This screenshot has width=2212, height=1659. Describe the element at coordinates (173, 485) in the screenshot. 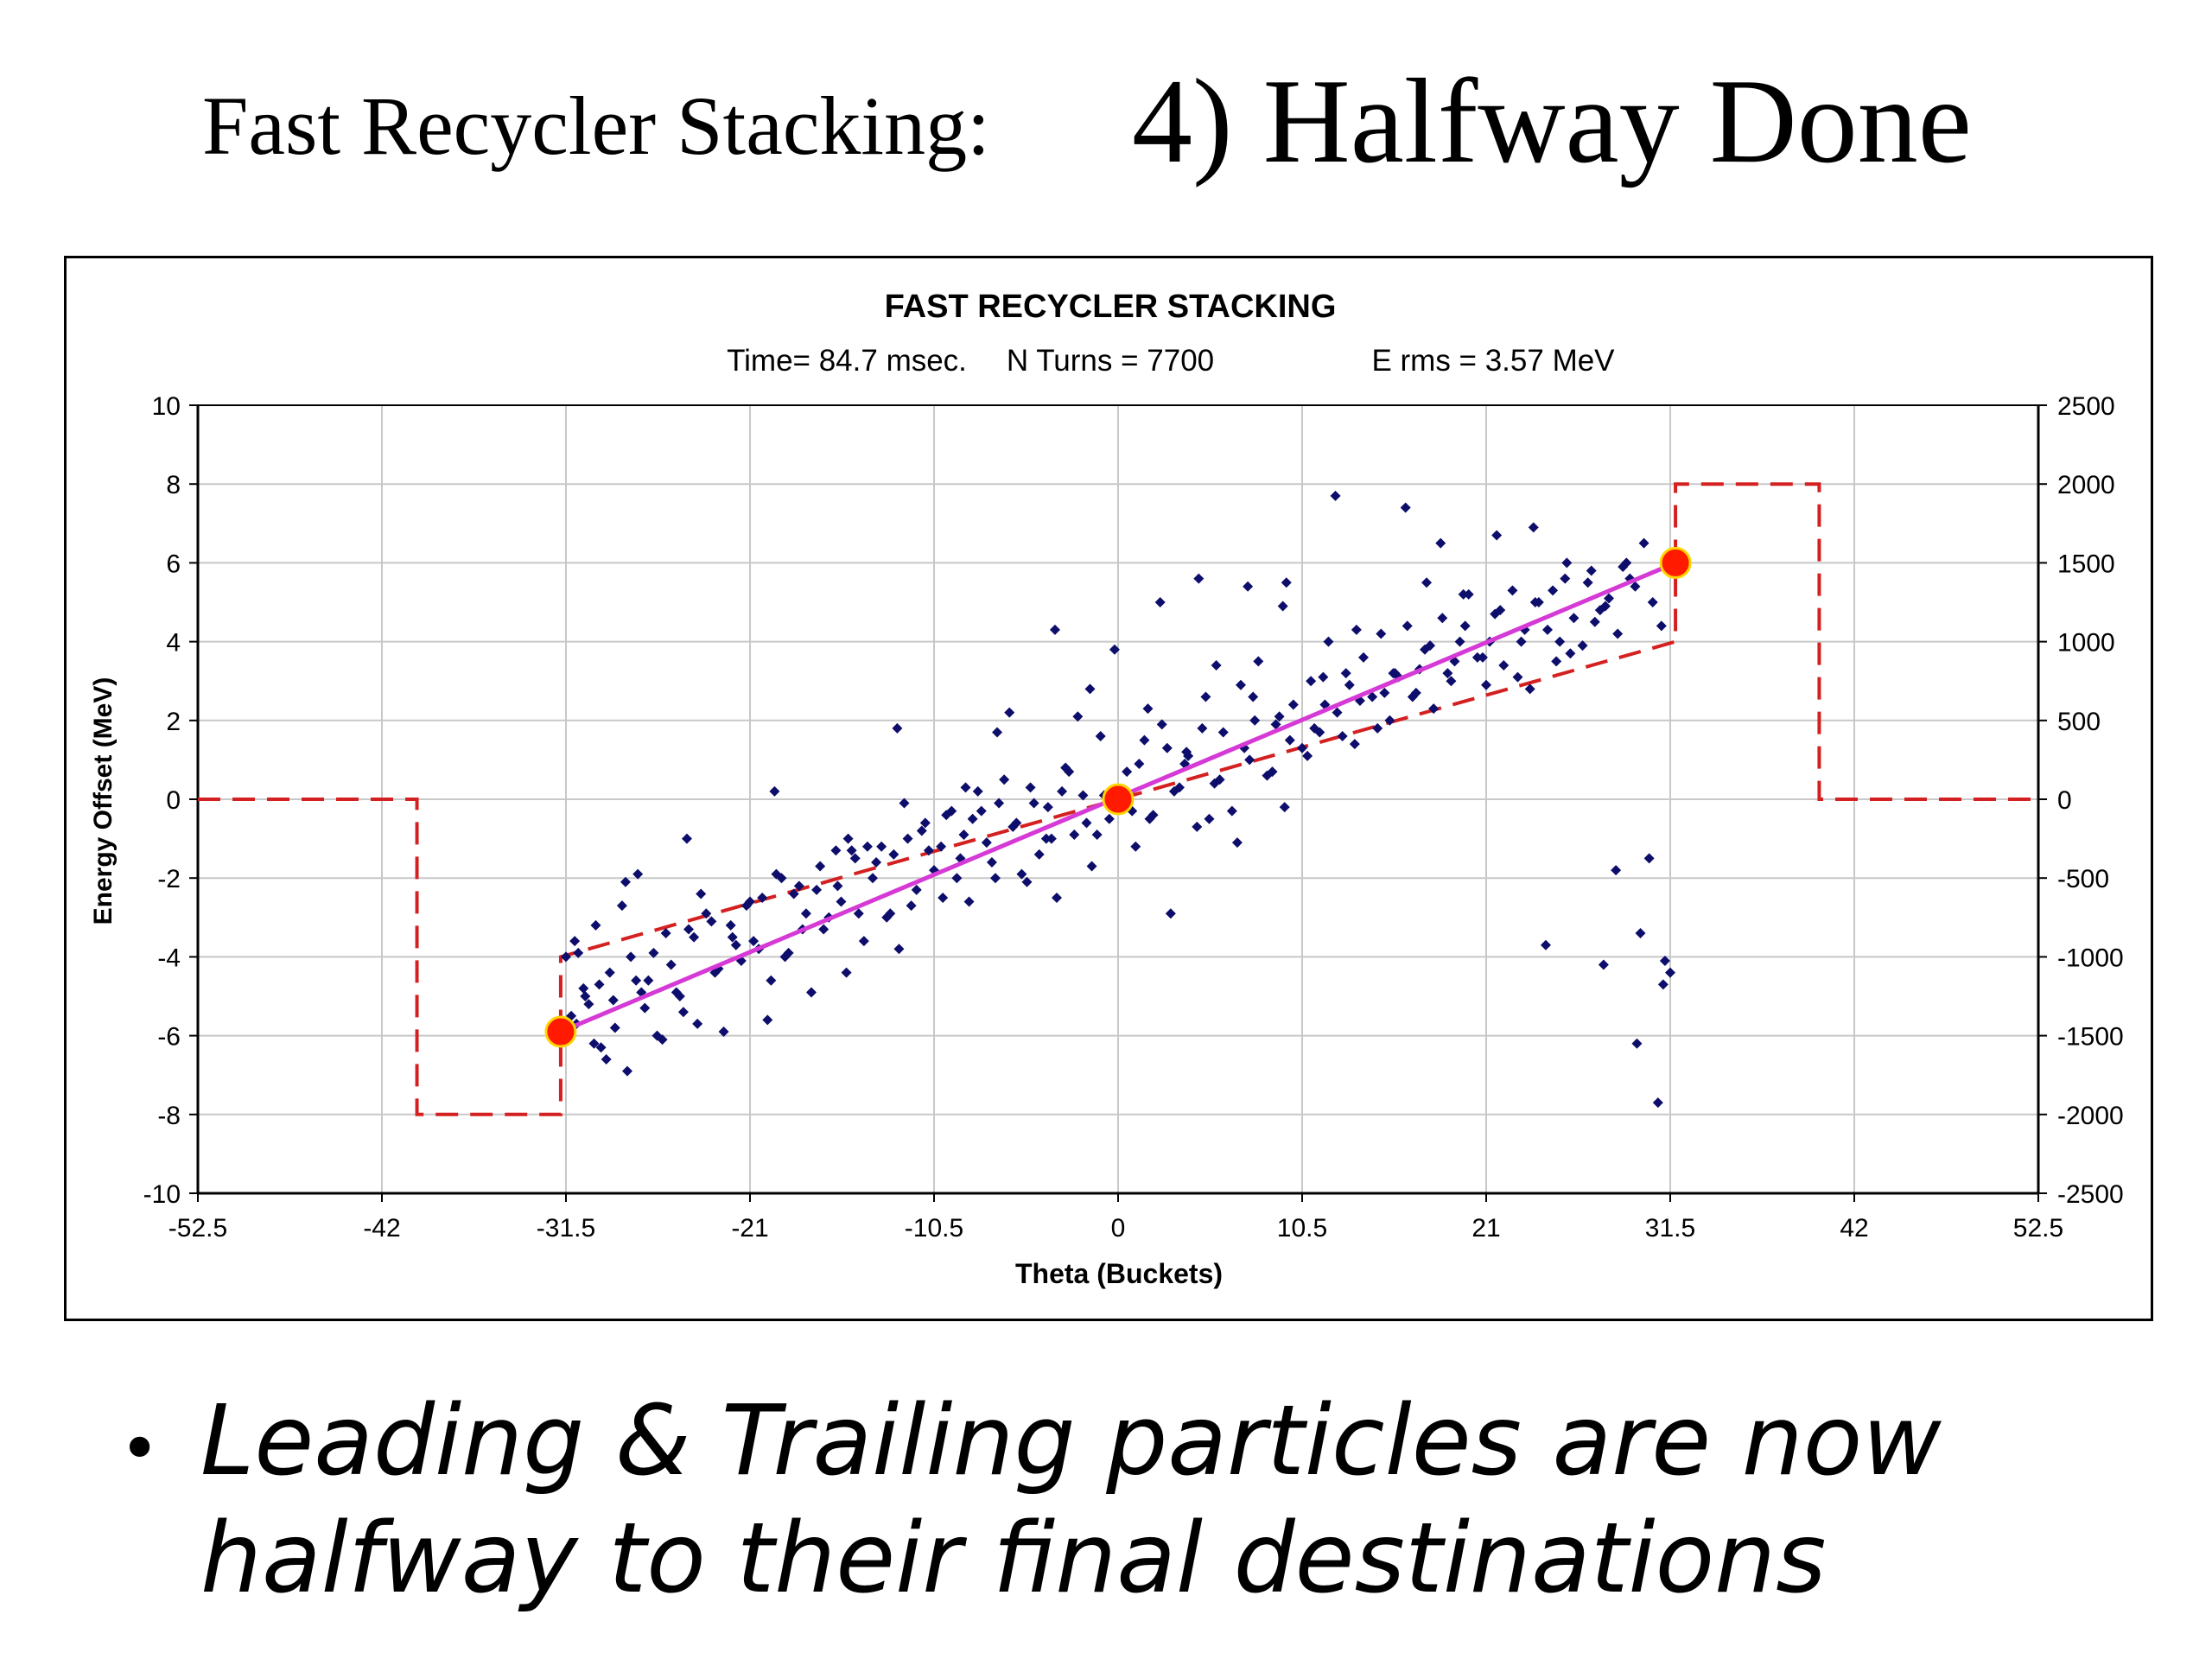

I see `y-tick-label: 8` at that location.